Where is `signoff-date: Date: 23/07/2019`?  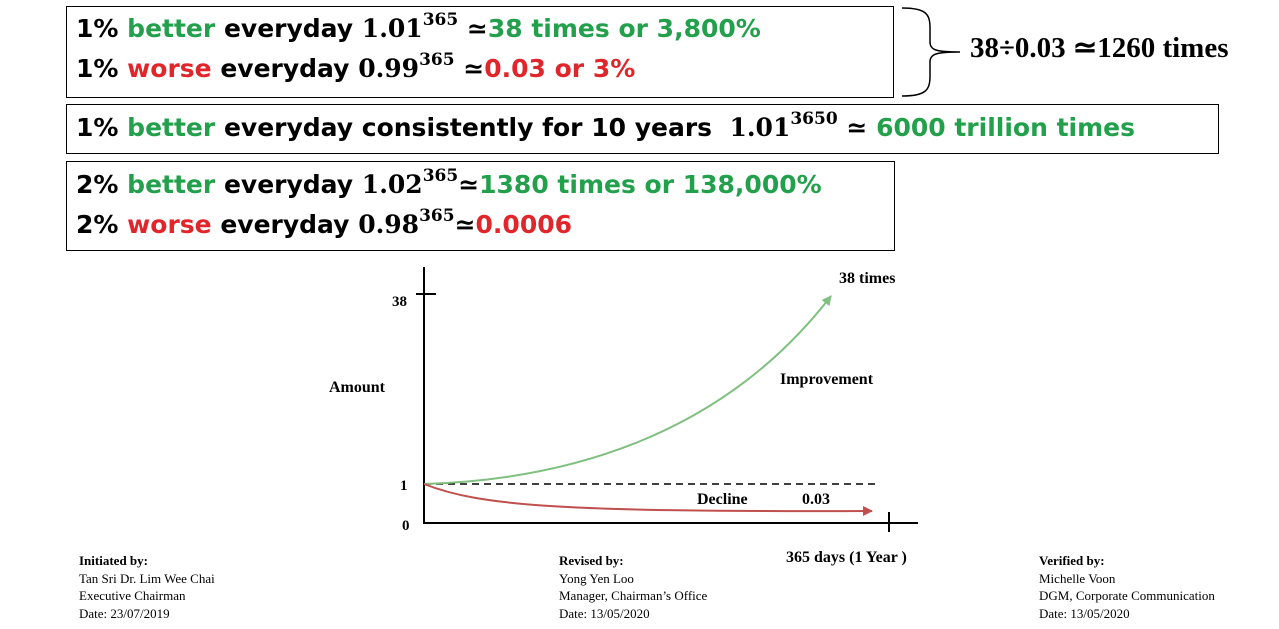
signoff-date: Date: 23/07/2019 is located at coordinates (124, 613).